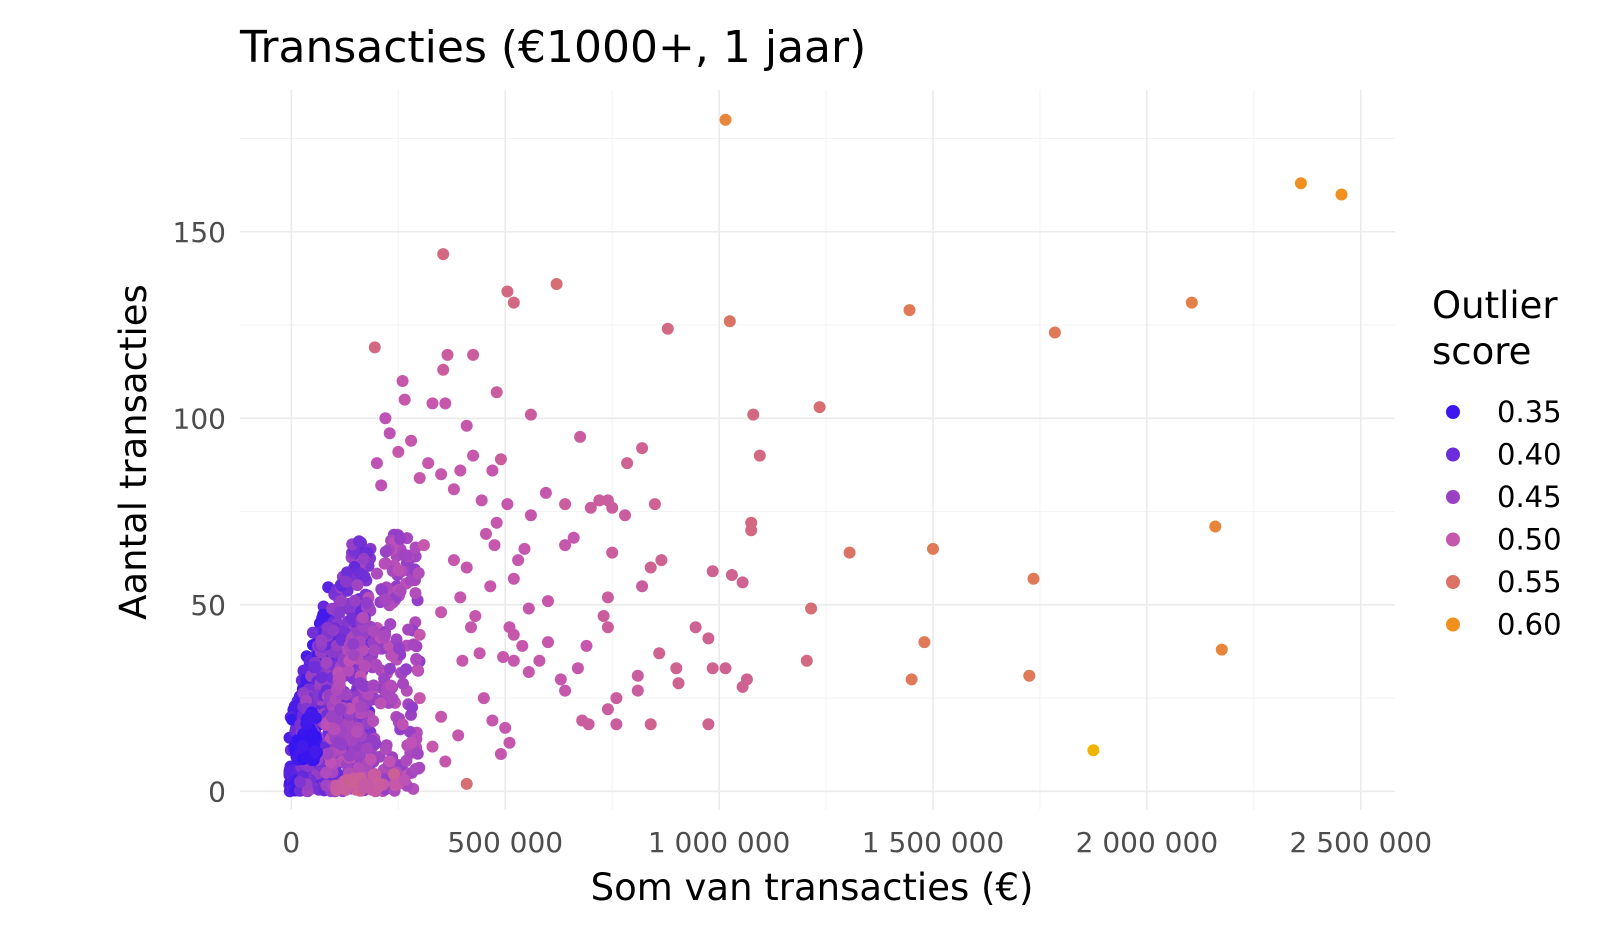 Image resolution: width=1600 pixels, height=933 pixels. What do you see at coordinates (1529, 412) in the screenshot?
I see `legend-label: 0.35` at bounding box center [1529, 412].